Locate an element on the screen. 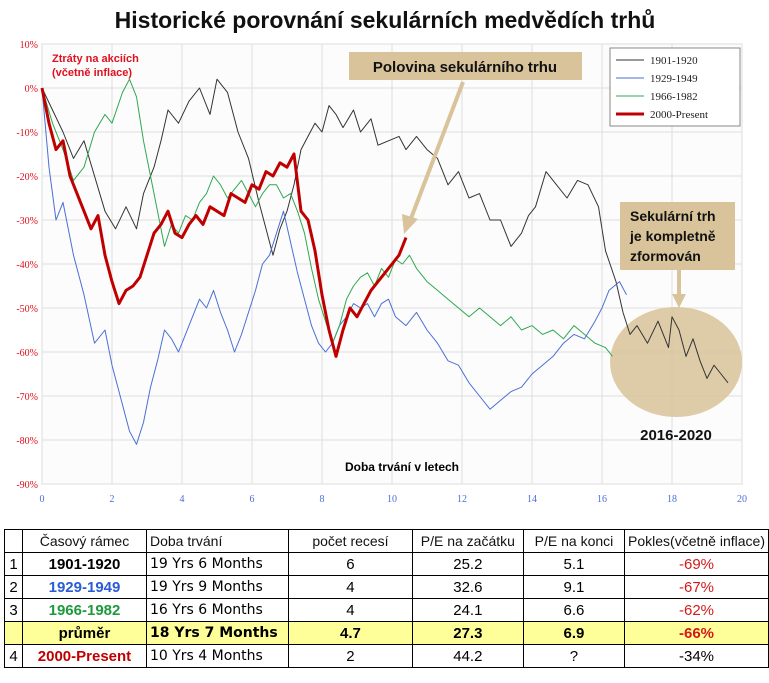  annotation-mid: Polovina sekulárního trhu is located at coordinates (465, 143).